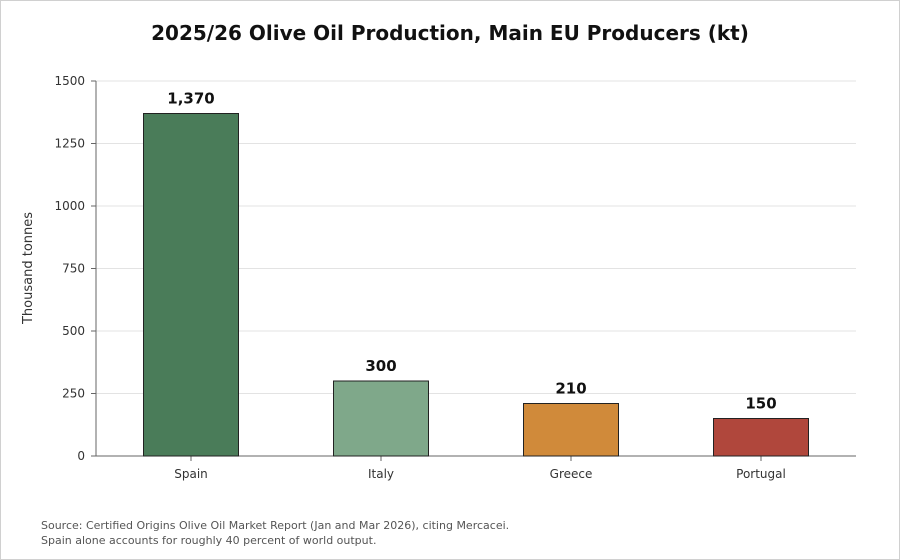 This screenshot has height=560, width=900. I want to click on bar-spain, so click(191, 285).